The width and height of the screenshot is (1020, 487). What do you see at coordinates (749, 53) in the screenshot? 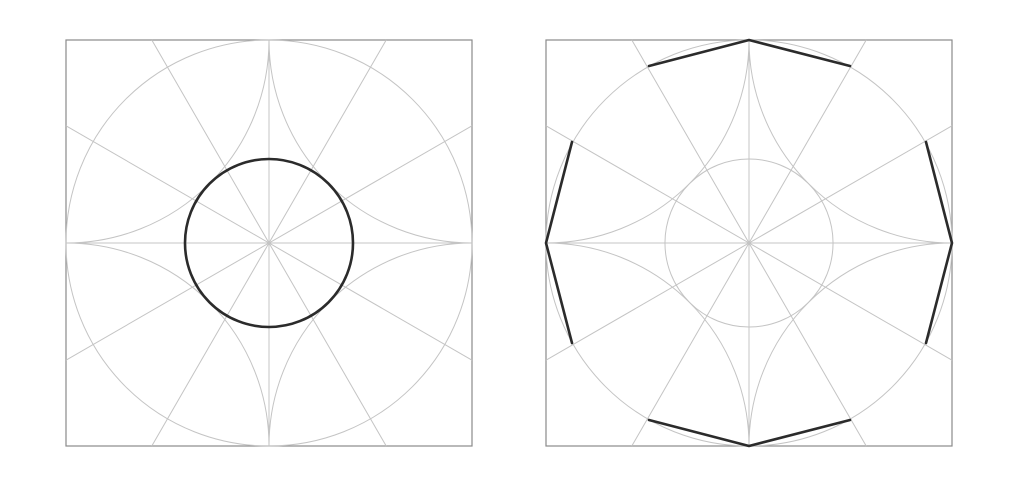
I see `top-edge-segment` at bounding box center [749, 53].